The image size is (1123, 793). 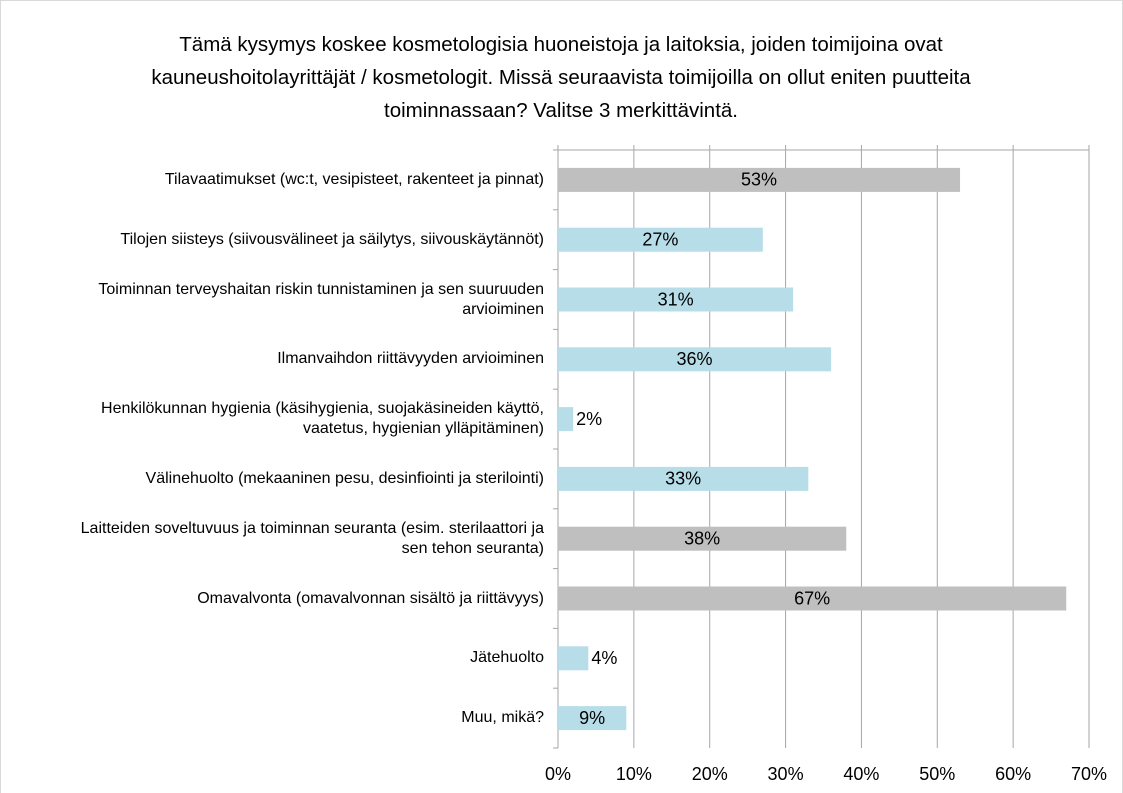 What do you see at coordinates (710, 774) in the screenshot?
I see `x-tick-label: 20%` at bounding box center [710, 774].